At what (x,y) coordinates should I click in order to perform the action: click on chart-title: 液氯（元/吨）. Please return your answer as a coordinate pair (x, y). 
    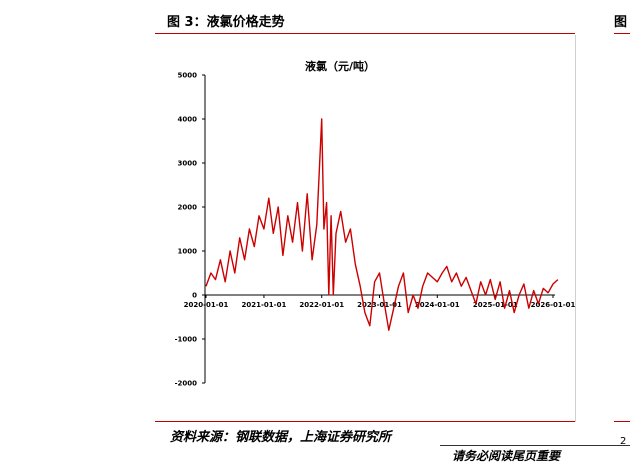
    Looking at the image, I should click on (340, 66).